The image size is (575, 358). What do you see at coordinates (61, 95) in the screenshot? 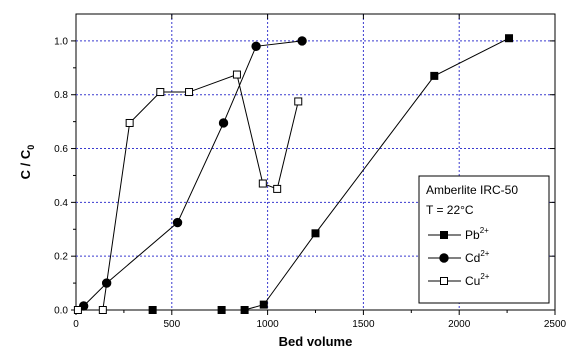
I see `y-tick-label: 0.8` at bounding box center [61, 95].